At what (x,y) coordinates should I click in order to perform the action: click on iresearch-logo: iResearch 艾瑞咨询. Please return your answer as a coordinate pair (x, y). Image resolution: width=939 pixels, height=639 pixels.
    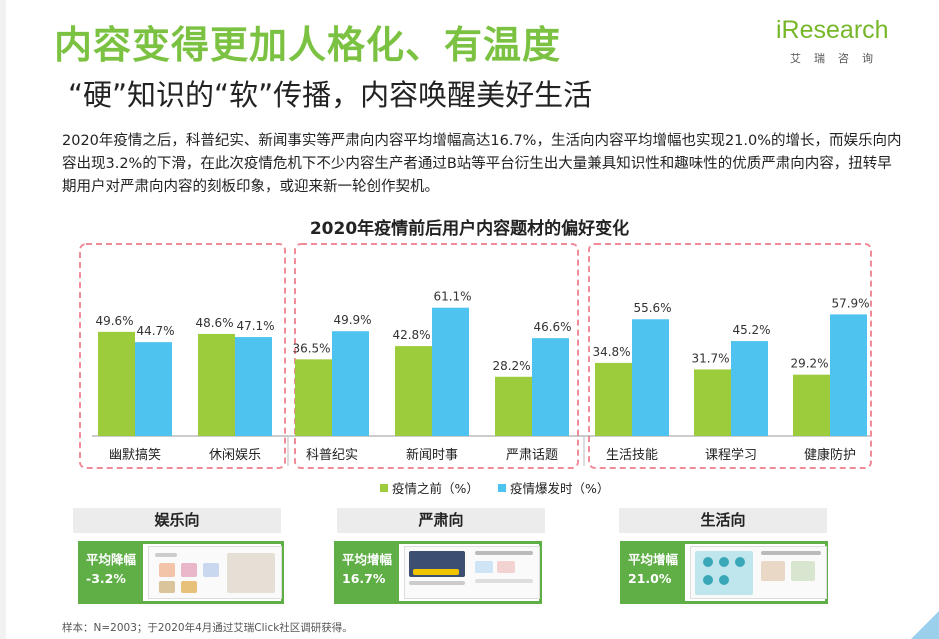
    Looking at the image, I should click on (841, 41).